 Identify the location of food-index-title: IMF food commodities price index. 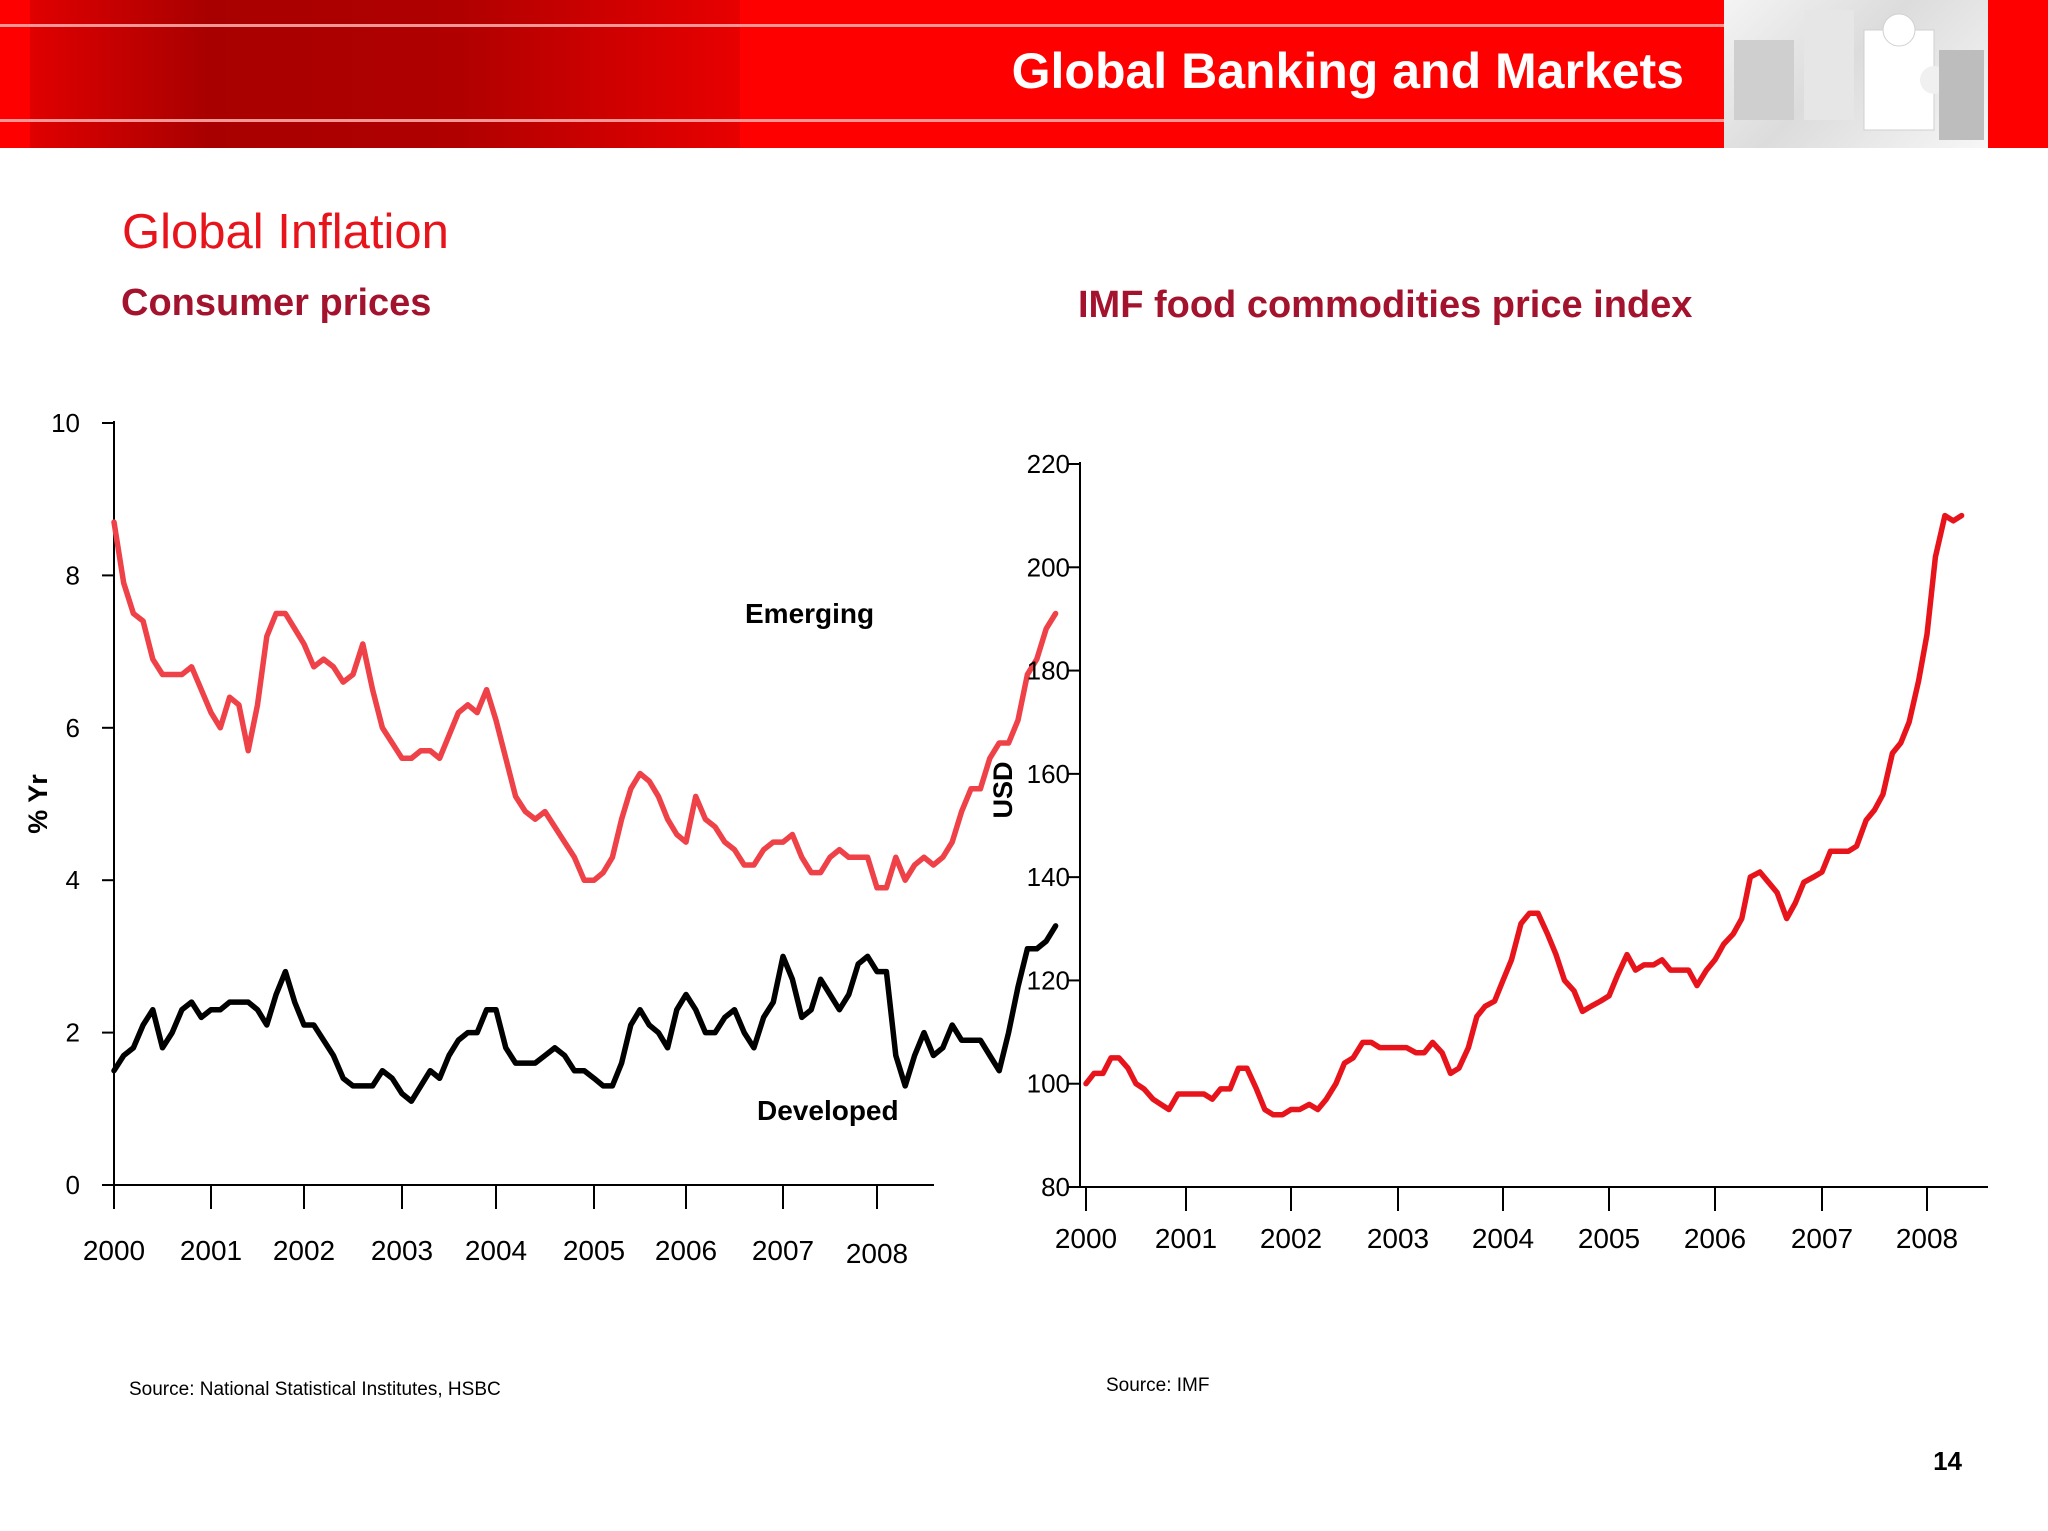
(1385, 305).